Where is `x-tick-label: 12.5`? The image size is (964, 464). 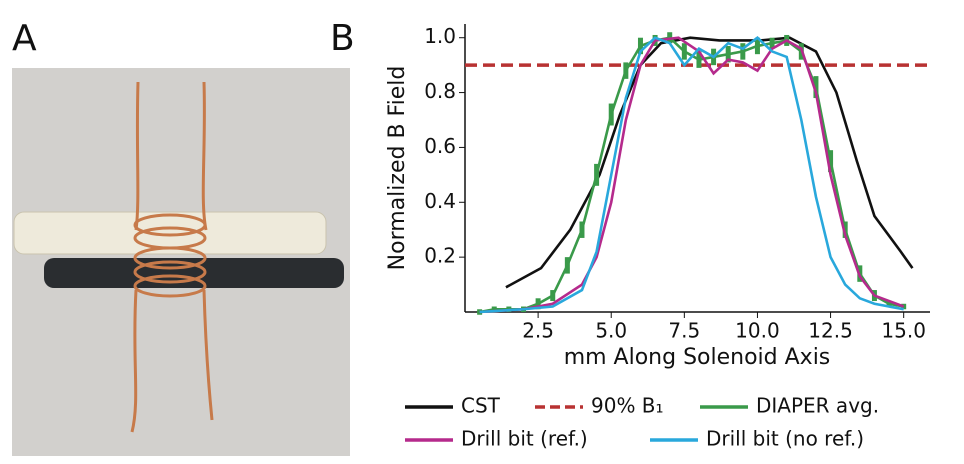
x-tick-label: 12.5 is located at coordinates (830, 331).